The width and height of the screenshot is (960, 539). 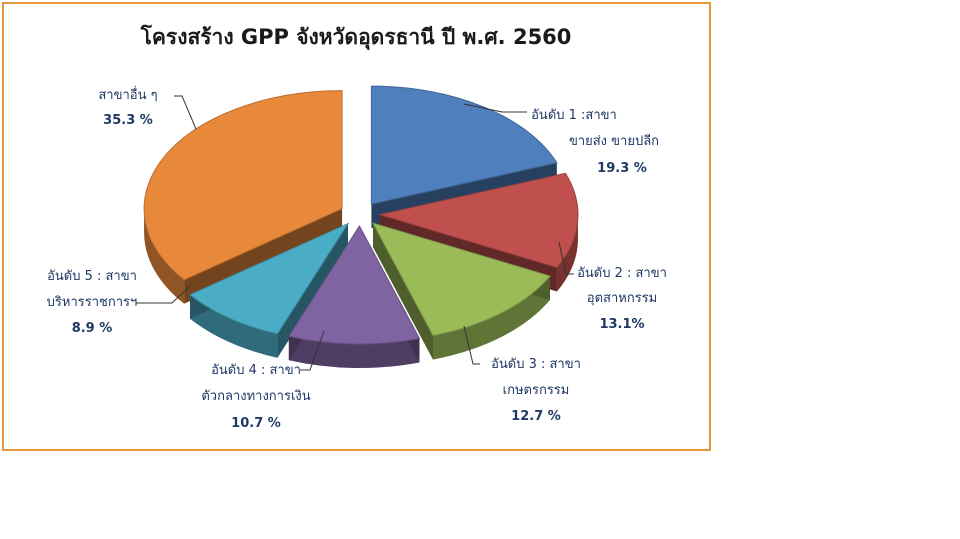 What do you see at coordinates (621, 324) in the screenshot?
I see `slice-value-2: 13.1%` at bounding box center [621, 324].